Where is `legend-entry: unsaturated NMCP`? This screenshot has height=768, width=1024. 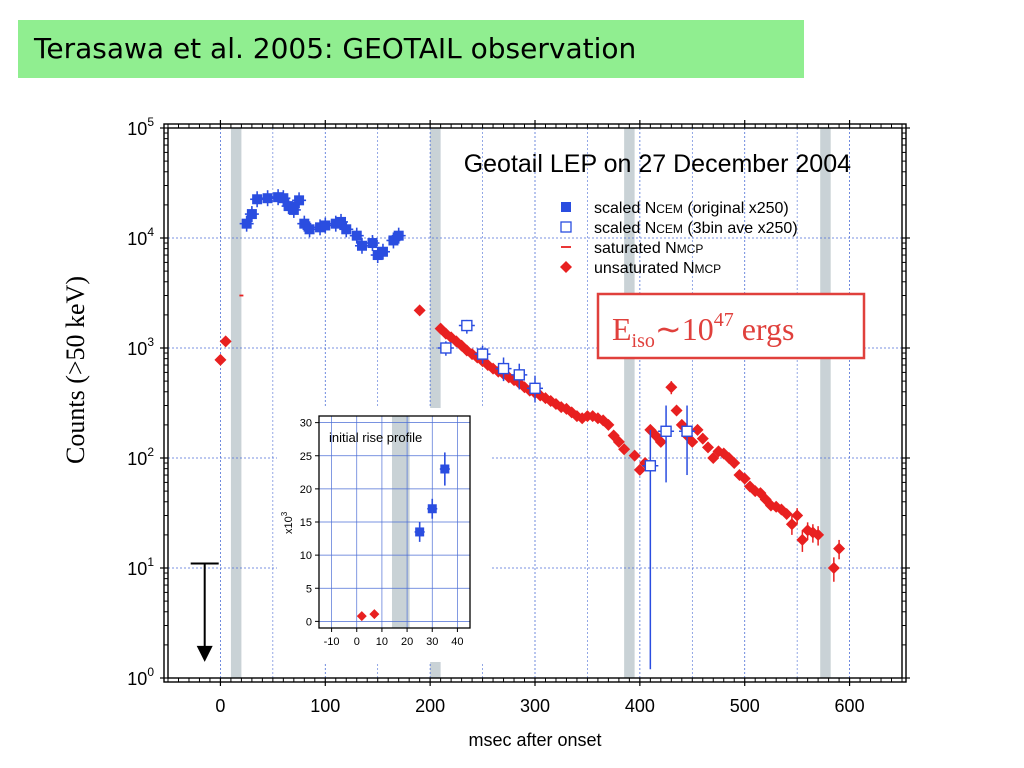
legend-entry: unsaturated NMCP is located at coordinates (657, 268).